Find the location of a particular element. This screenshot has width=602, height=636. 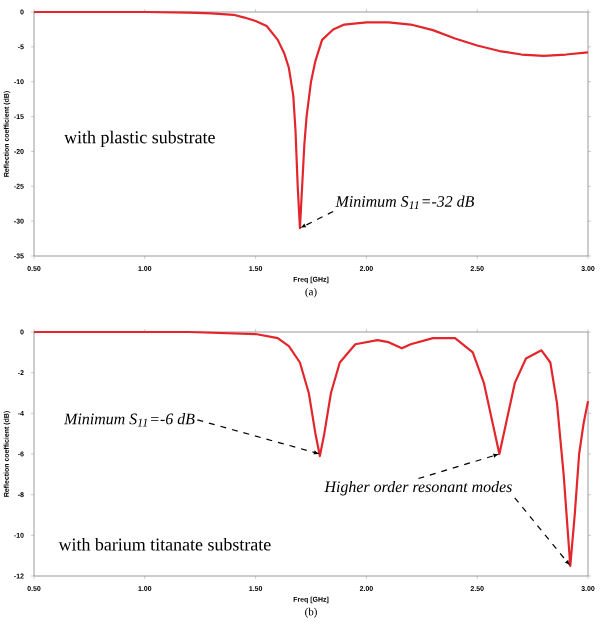

annotation: with barium titanate substrate is located at coordinates (164, 544).